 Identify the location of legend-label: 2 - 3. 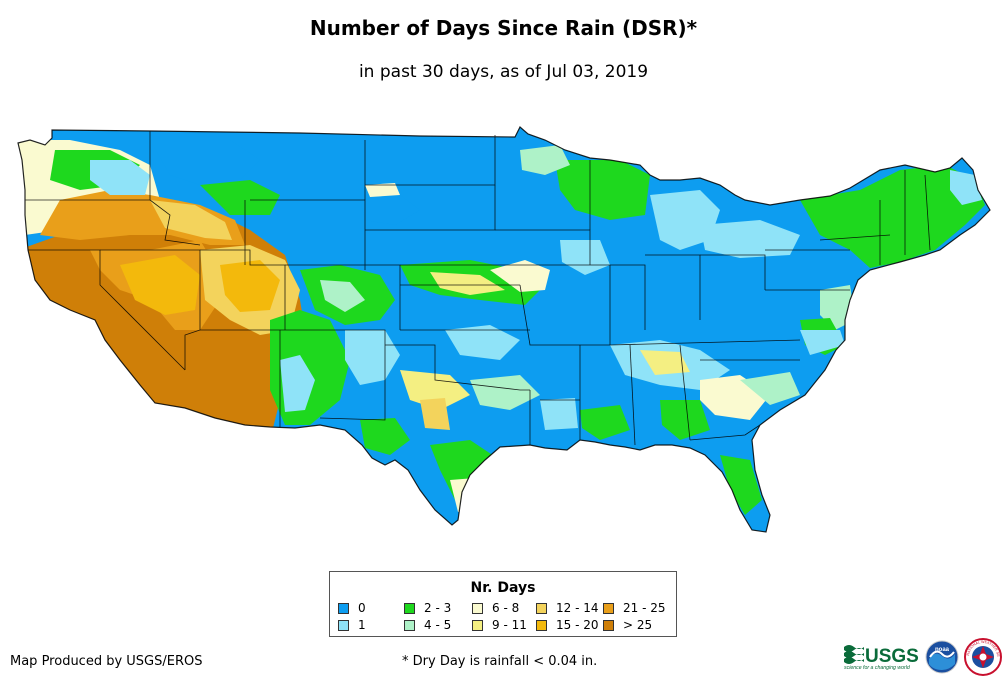
(438, 608).